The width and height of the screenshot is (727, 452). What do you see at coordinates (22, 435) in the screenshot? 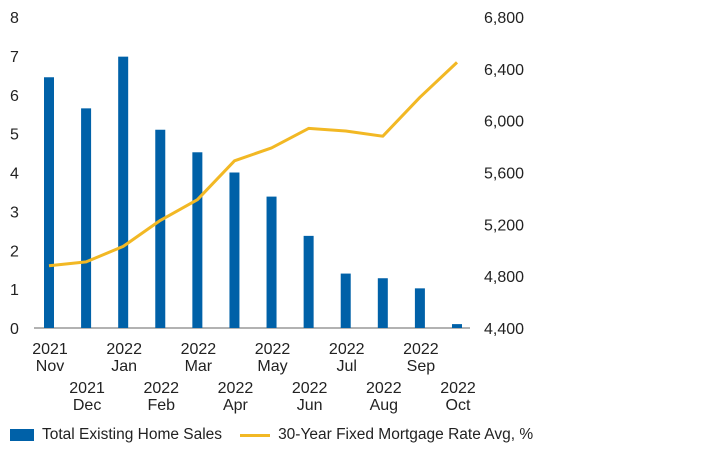
I see `legend-swatch-bar` at bounding box center [22, 435].